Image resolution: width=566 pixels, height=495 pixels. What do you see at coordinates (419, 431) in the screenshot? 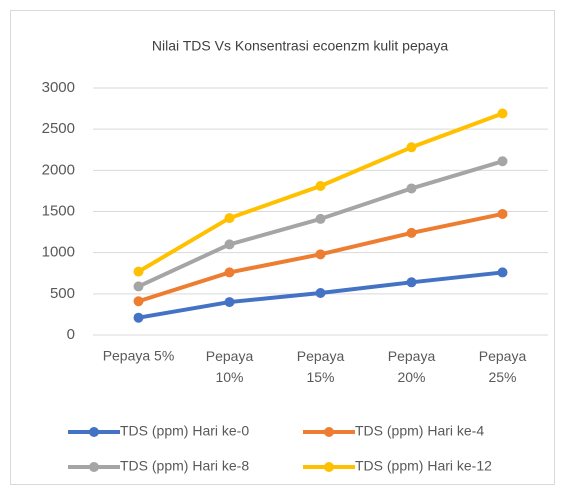
I see `legend-label: TDS (ppm) Hari ke-4` at bounding box center [419, 431].